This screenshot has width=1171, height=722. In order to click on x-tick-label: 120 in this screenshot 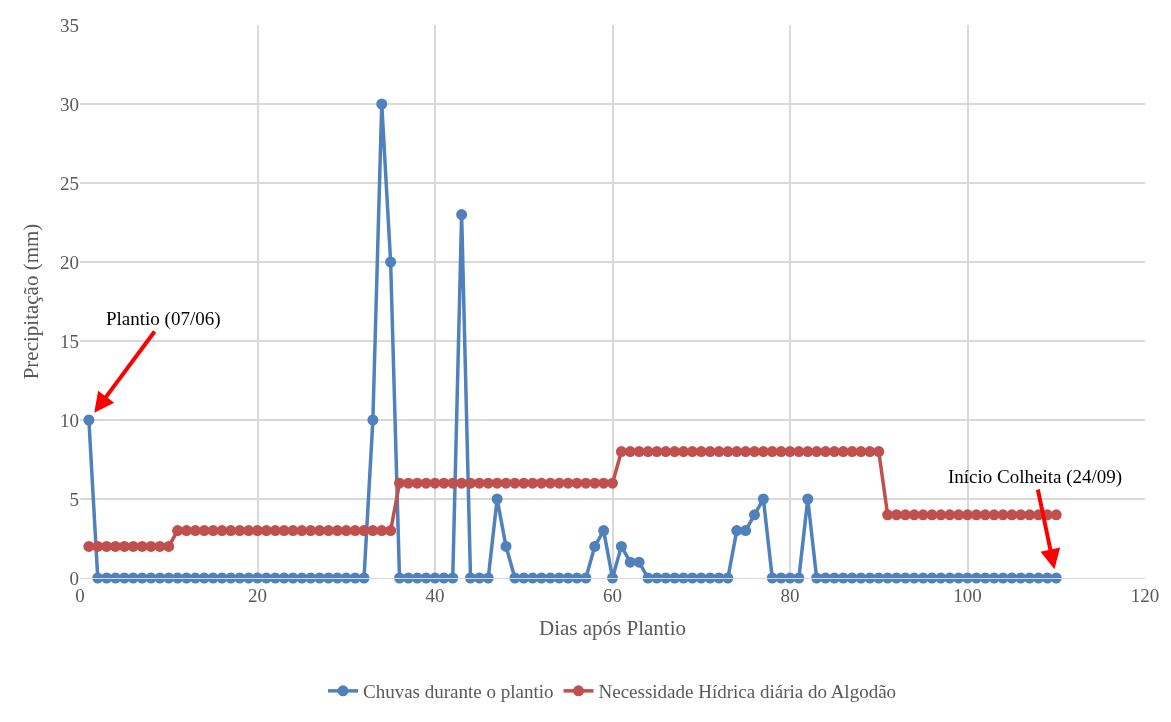, I will do `click(1145, 595)`.